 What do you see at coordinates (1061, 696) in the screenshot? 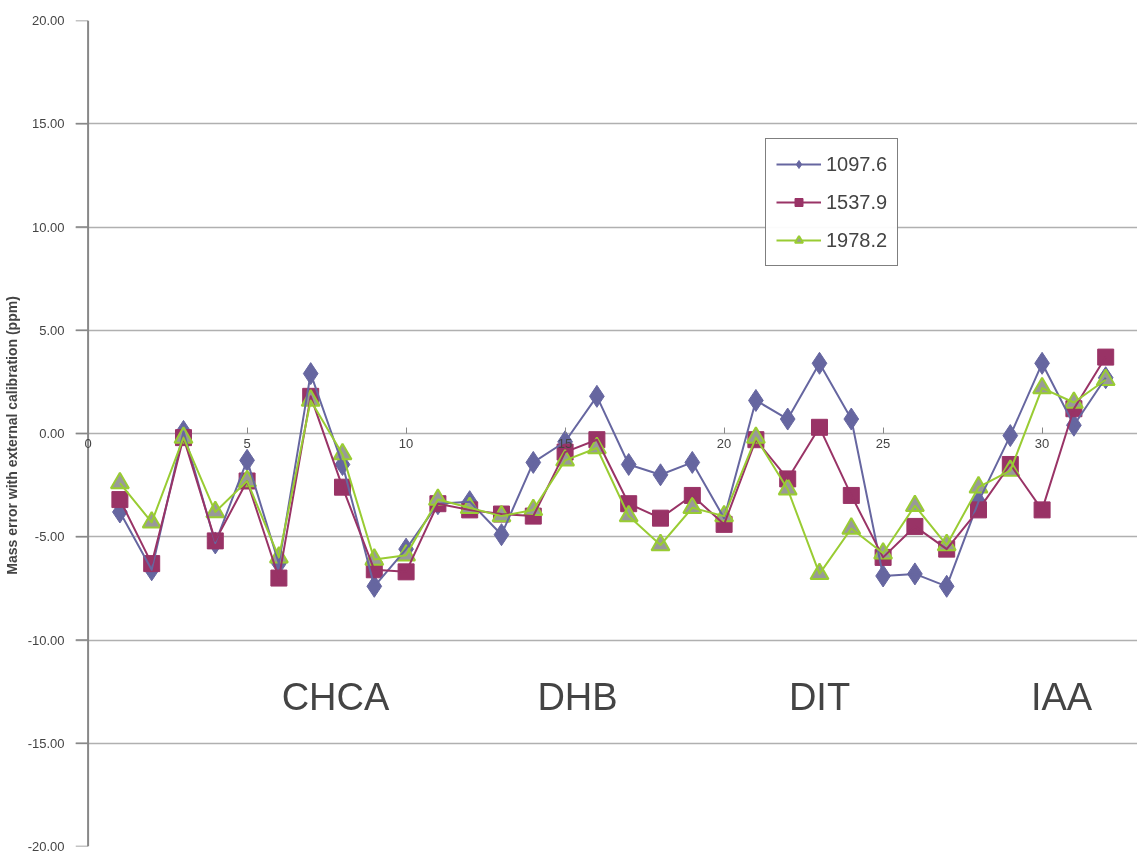
I see `annotation: IAA` at bounding box center [1061, 696].